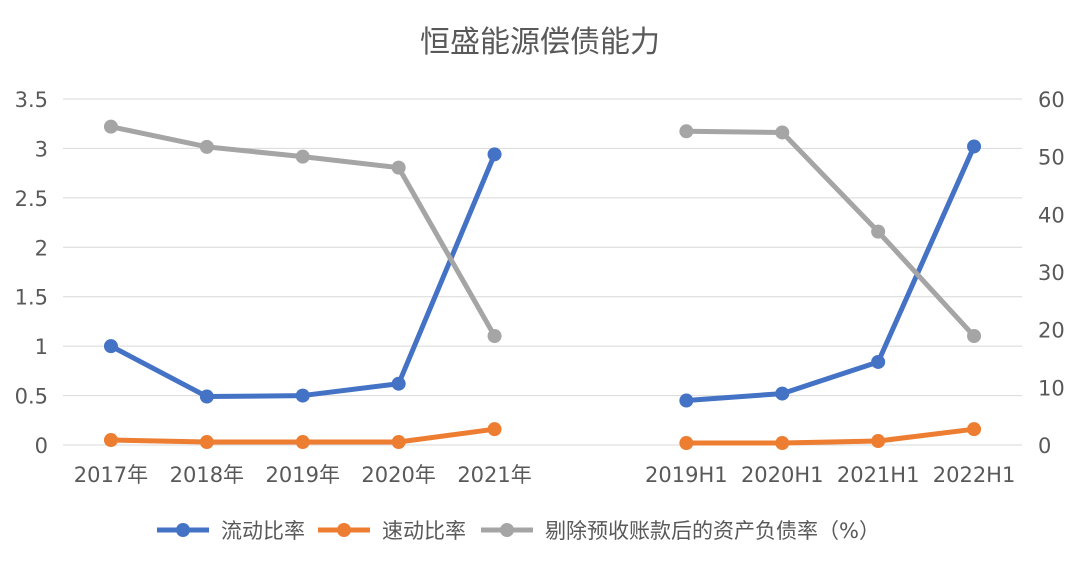 The image size is (1080, 570). I want to click on left-tick-label: 0, so click(41, 446).